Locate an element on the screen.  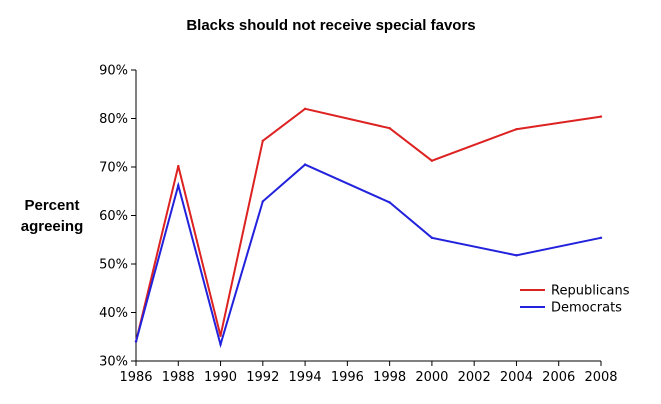
x-tick-label: 1998 is located at coordinates (389, 377).